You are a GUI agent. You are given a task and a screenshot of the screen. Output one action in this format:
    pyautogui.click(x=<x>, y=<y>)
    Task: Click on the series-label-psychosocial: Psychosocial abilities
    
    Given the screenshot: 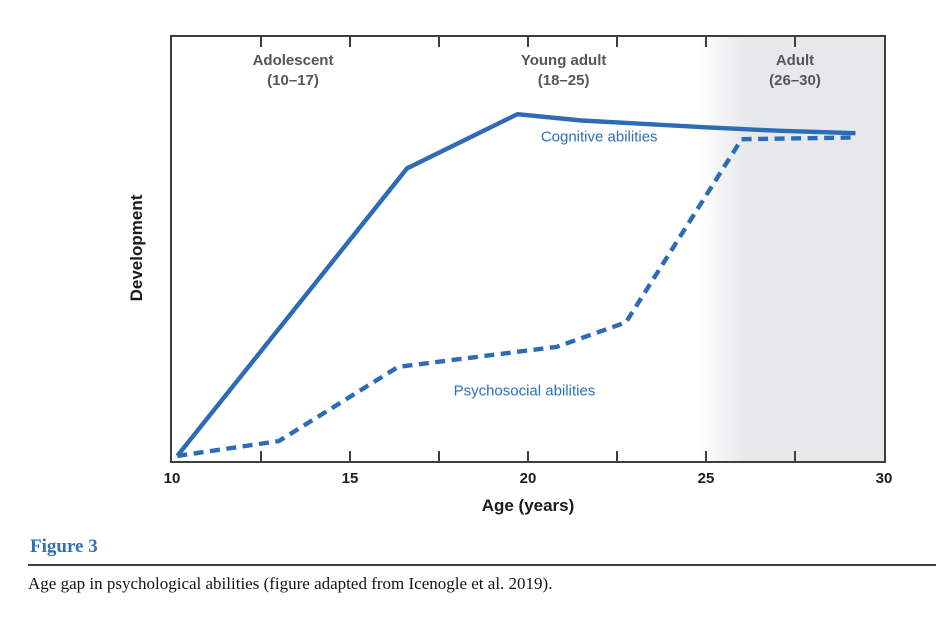 What is the action you would take?
    pyautogui.click(x=524, y=391)
    